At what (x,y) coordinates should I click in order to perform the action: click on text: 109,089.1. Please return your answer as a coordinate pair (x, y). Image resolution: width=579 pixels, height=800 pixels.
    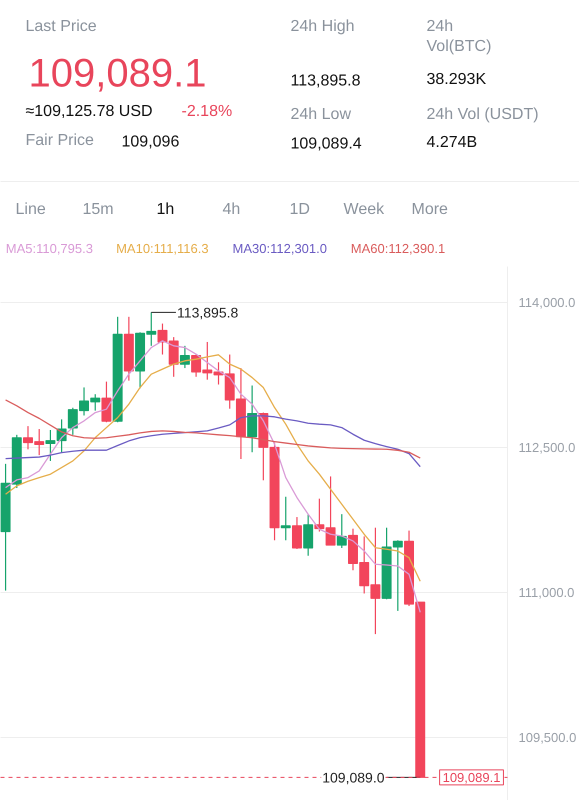
    Looking at the image, I should click on (117, 74).